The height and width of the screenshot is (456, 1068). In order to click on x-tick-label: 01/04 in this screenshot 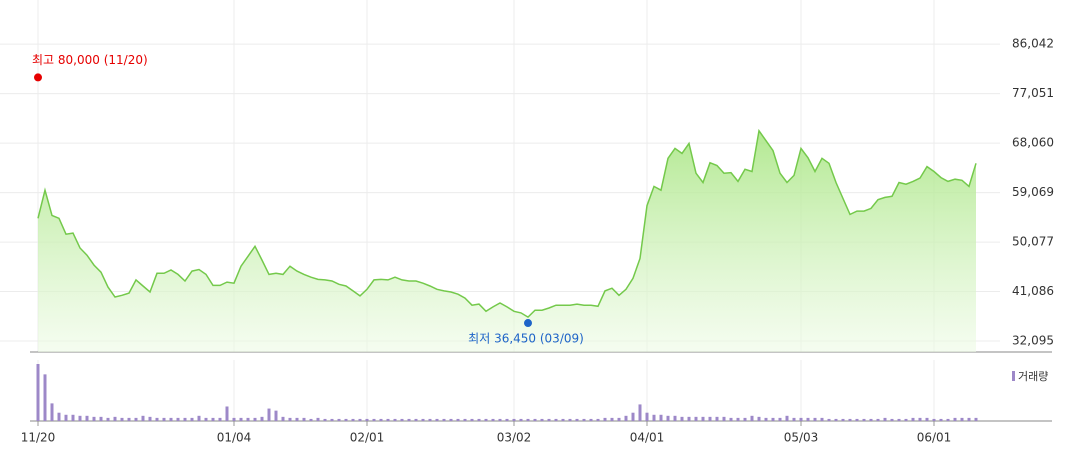, I will do `click(234, 438)`.